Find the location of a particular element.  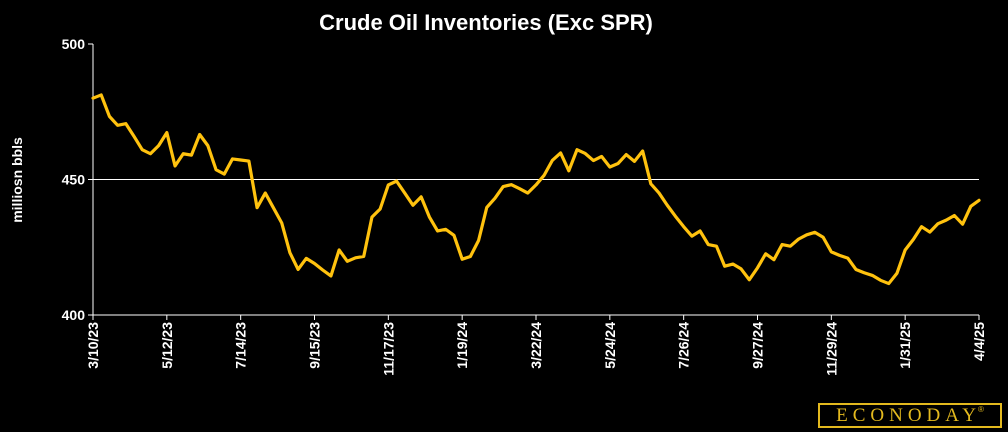

x-tick-label: 3/22/24 is located at coordinates (536, 345).